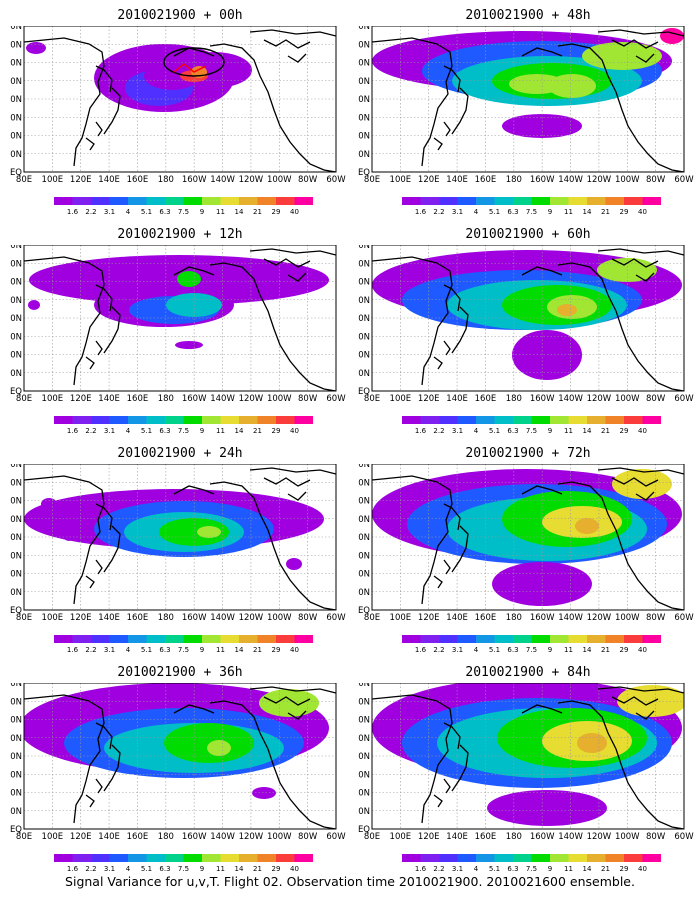 Image resolution: width=700 pixels, height=900 pixels. Describe the element at coordinates (180, 15) in the screenshot. I see `panel-title: 2010021900 + 00h` at that location.